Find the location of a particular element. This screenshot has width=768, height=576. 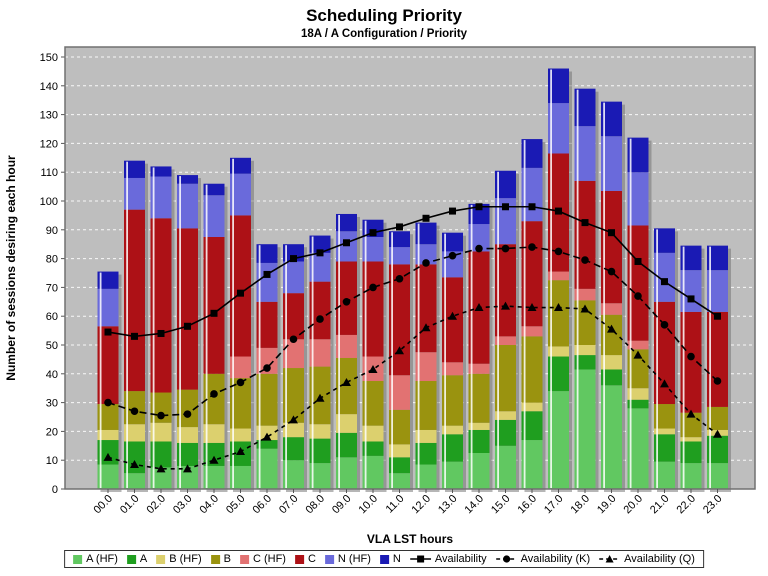

x-tick-label: 18.0 is located at coordinates (580, 505).